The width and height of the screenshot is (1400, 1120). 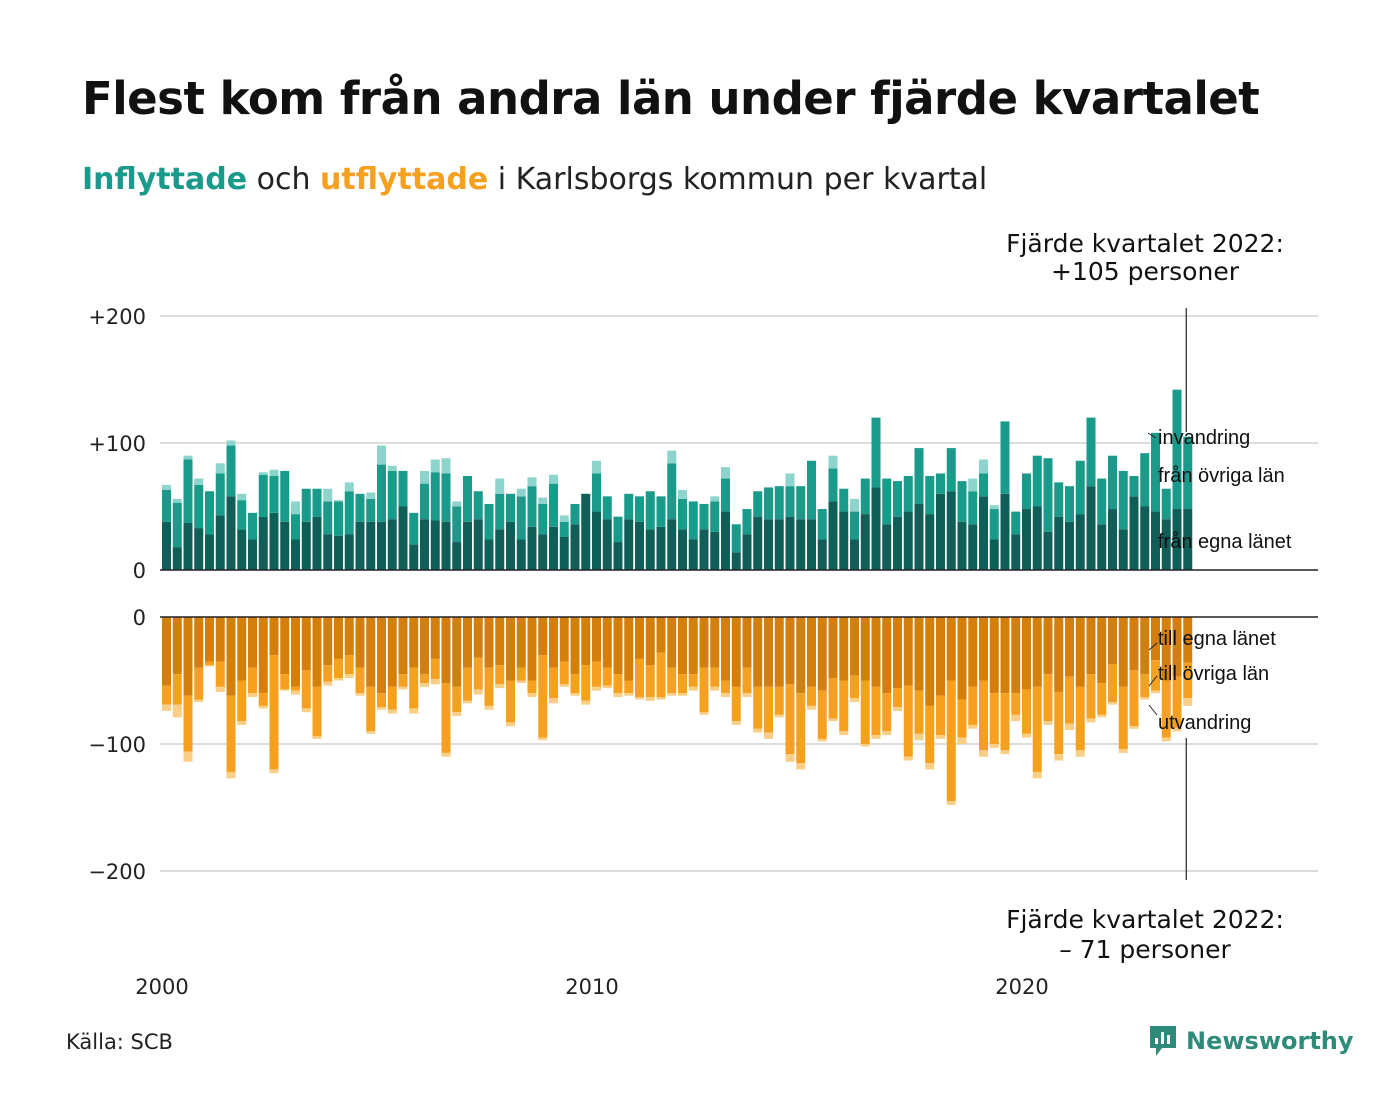 I want to click on x-tick-label: 2000, so click(x=161, y=987).